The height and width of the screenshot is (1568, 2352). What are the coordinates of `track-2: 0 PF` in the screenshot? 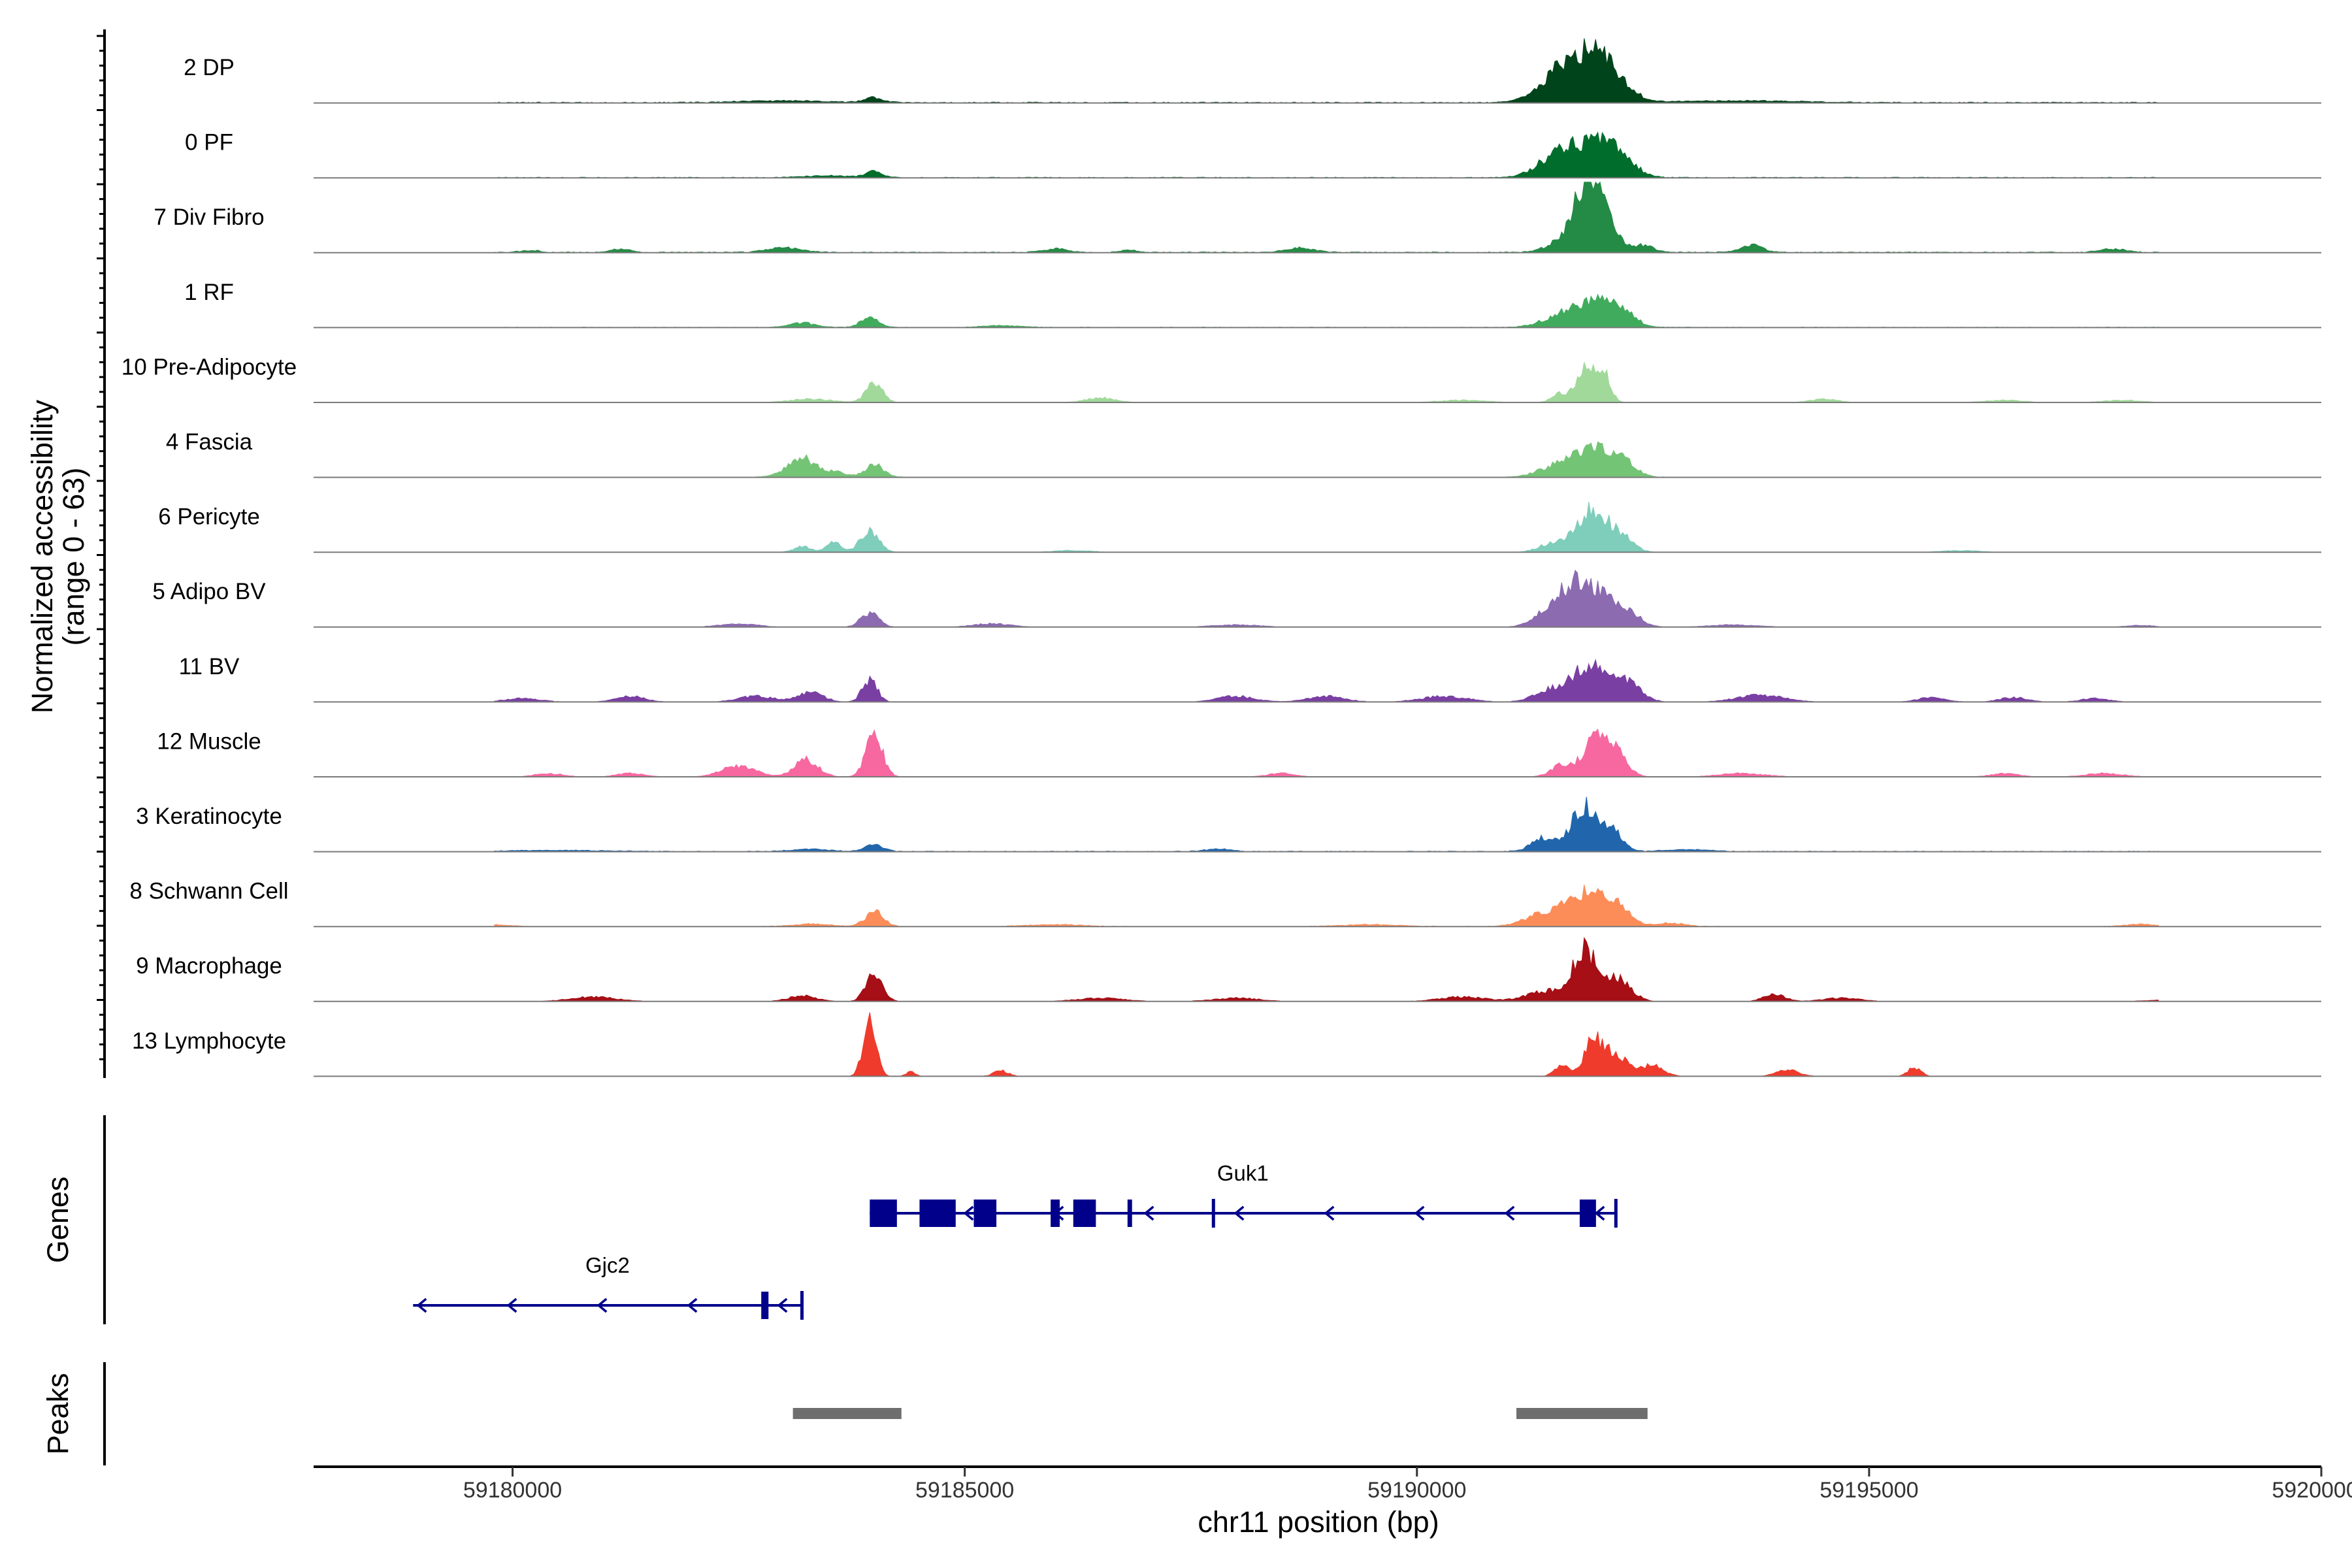 It's located at (1253, 154).